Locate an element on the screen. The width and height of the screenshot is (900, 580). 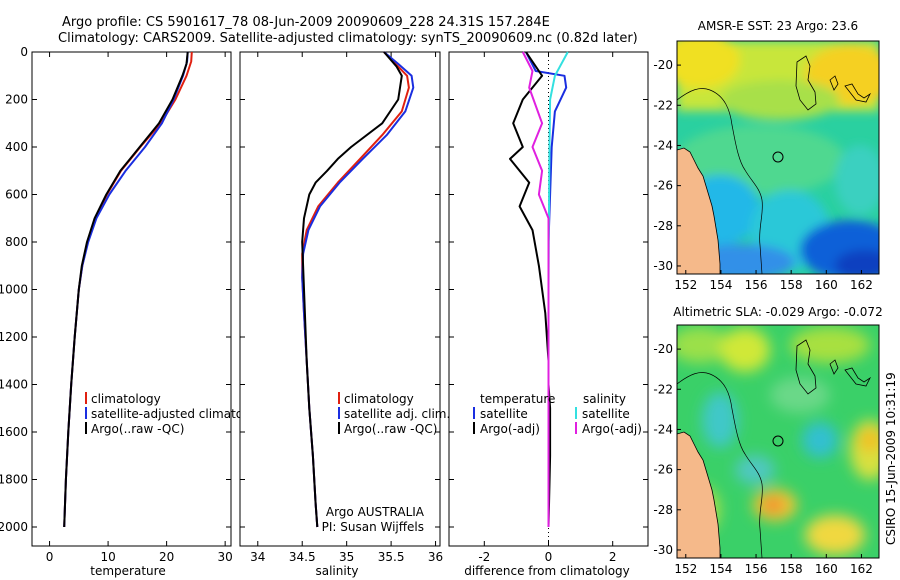
legend-salt-argo-label: Argo(-adj) is located at coordinates (612, 429).